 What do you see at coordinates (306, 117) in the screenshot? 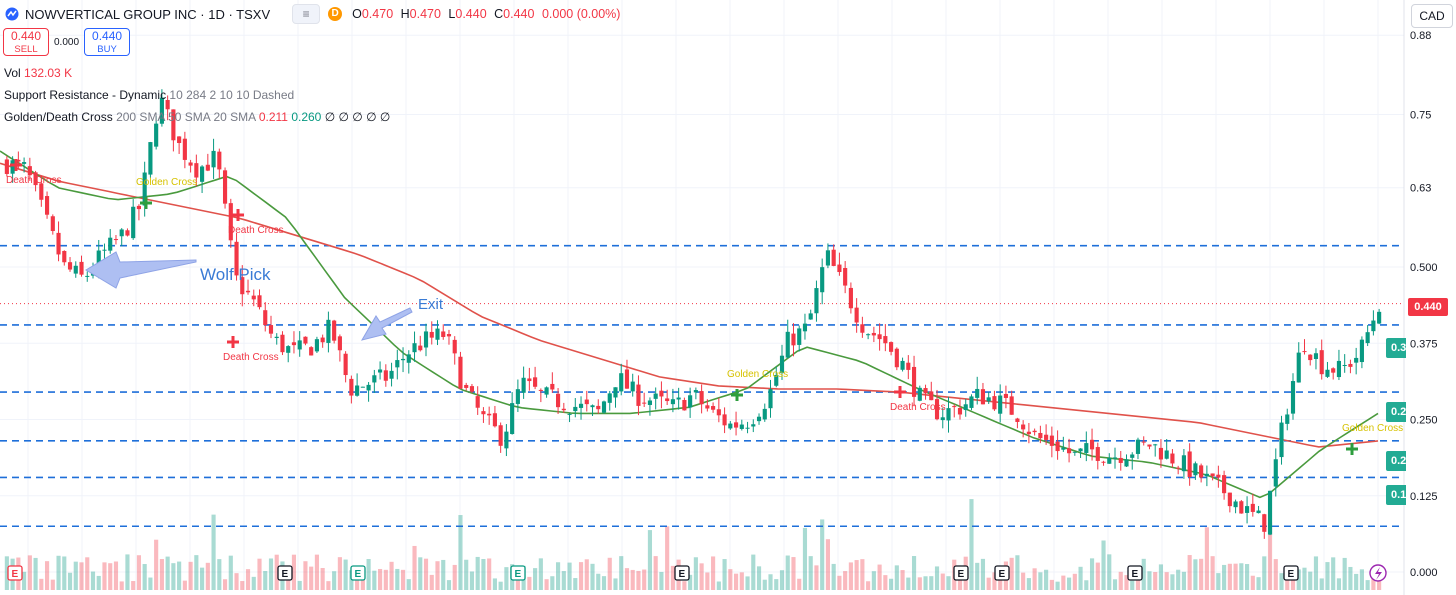
I see `gdc-value-2: 0.260` at bounding box center [306, 117].